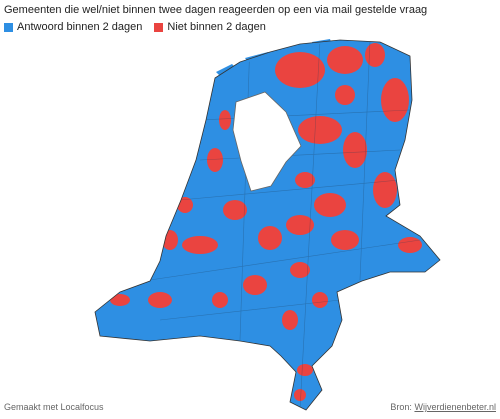 The image size is (500, 419). I want to click on source-label: Bron:, so click(401, 407).